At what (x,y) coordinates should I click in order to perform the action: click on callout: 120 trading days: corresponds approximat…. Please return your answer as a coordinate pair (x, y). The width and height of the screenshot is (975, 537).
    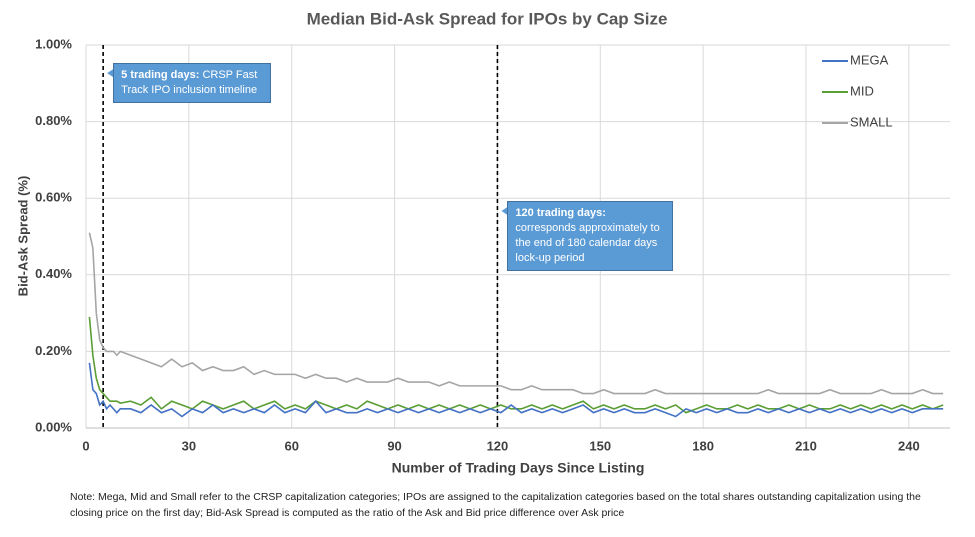
    Looking at the image, I should click on (590, 236).